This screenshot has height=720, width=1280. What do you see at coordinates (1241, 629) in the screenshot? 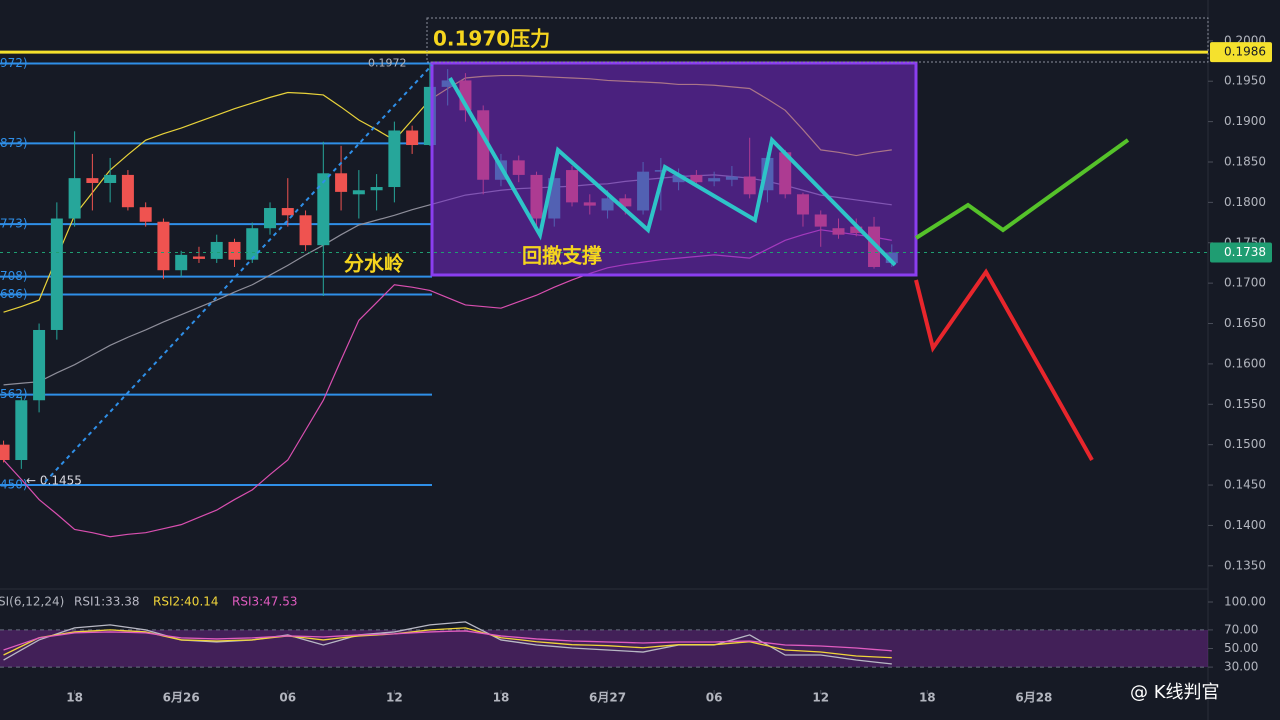
I see `rsi-y-tick-label: 70.00` at bounding box center [1241, 629].